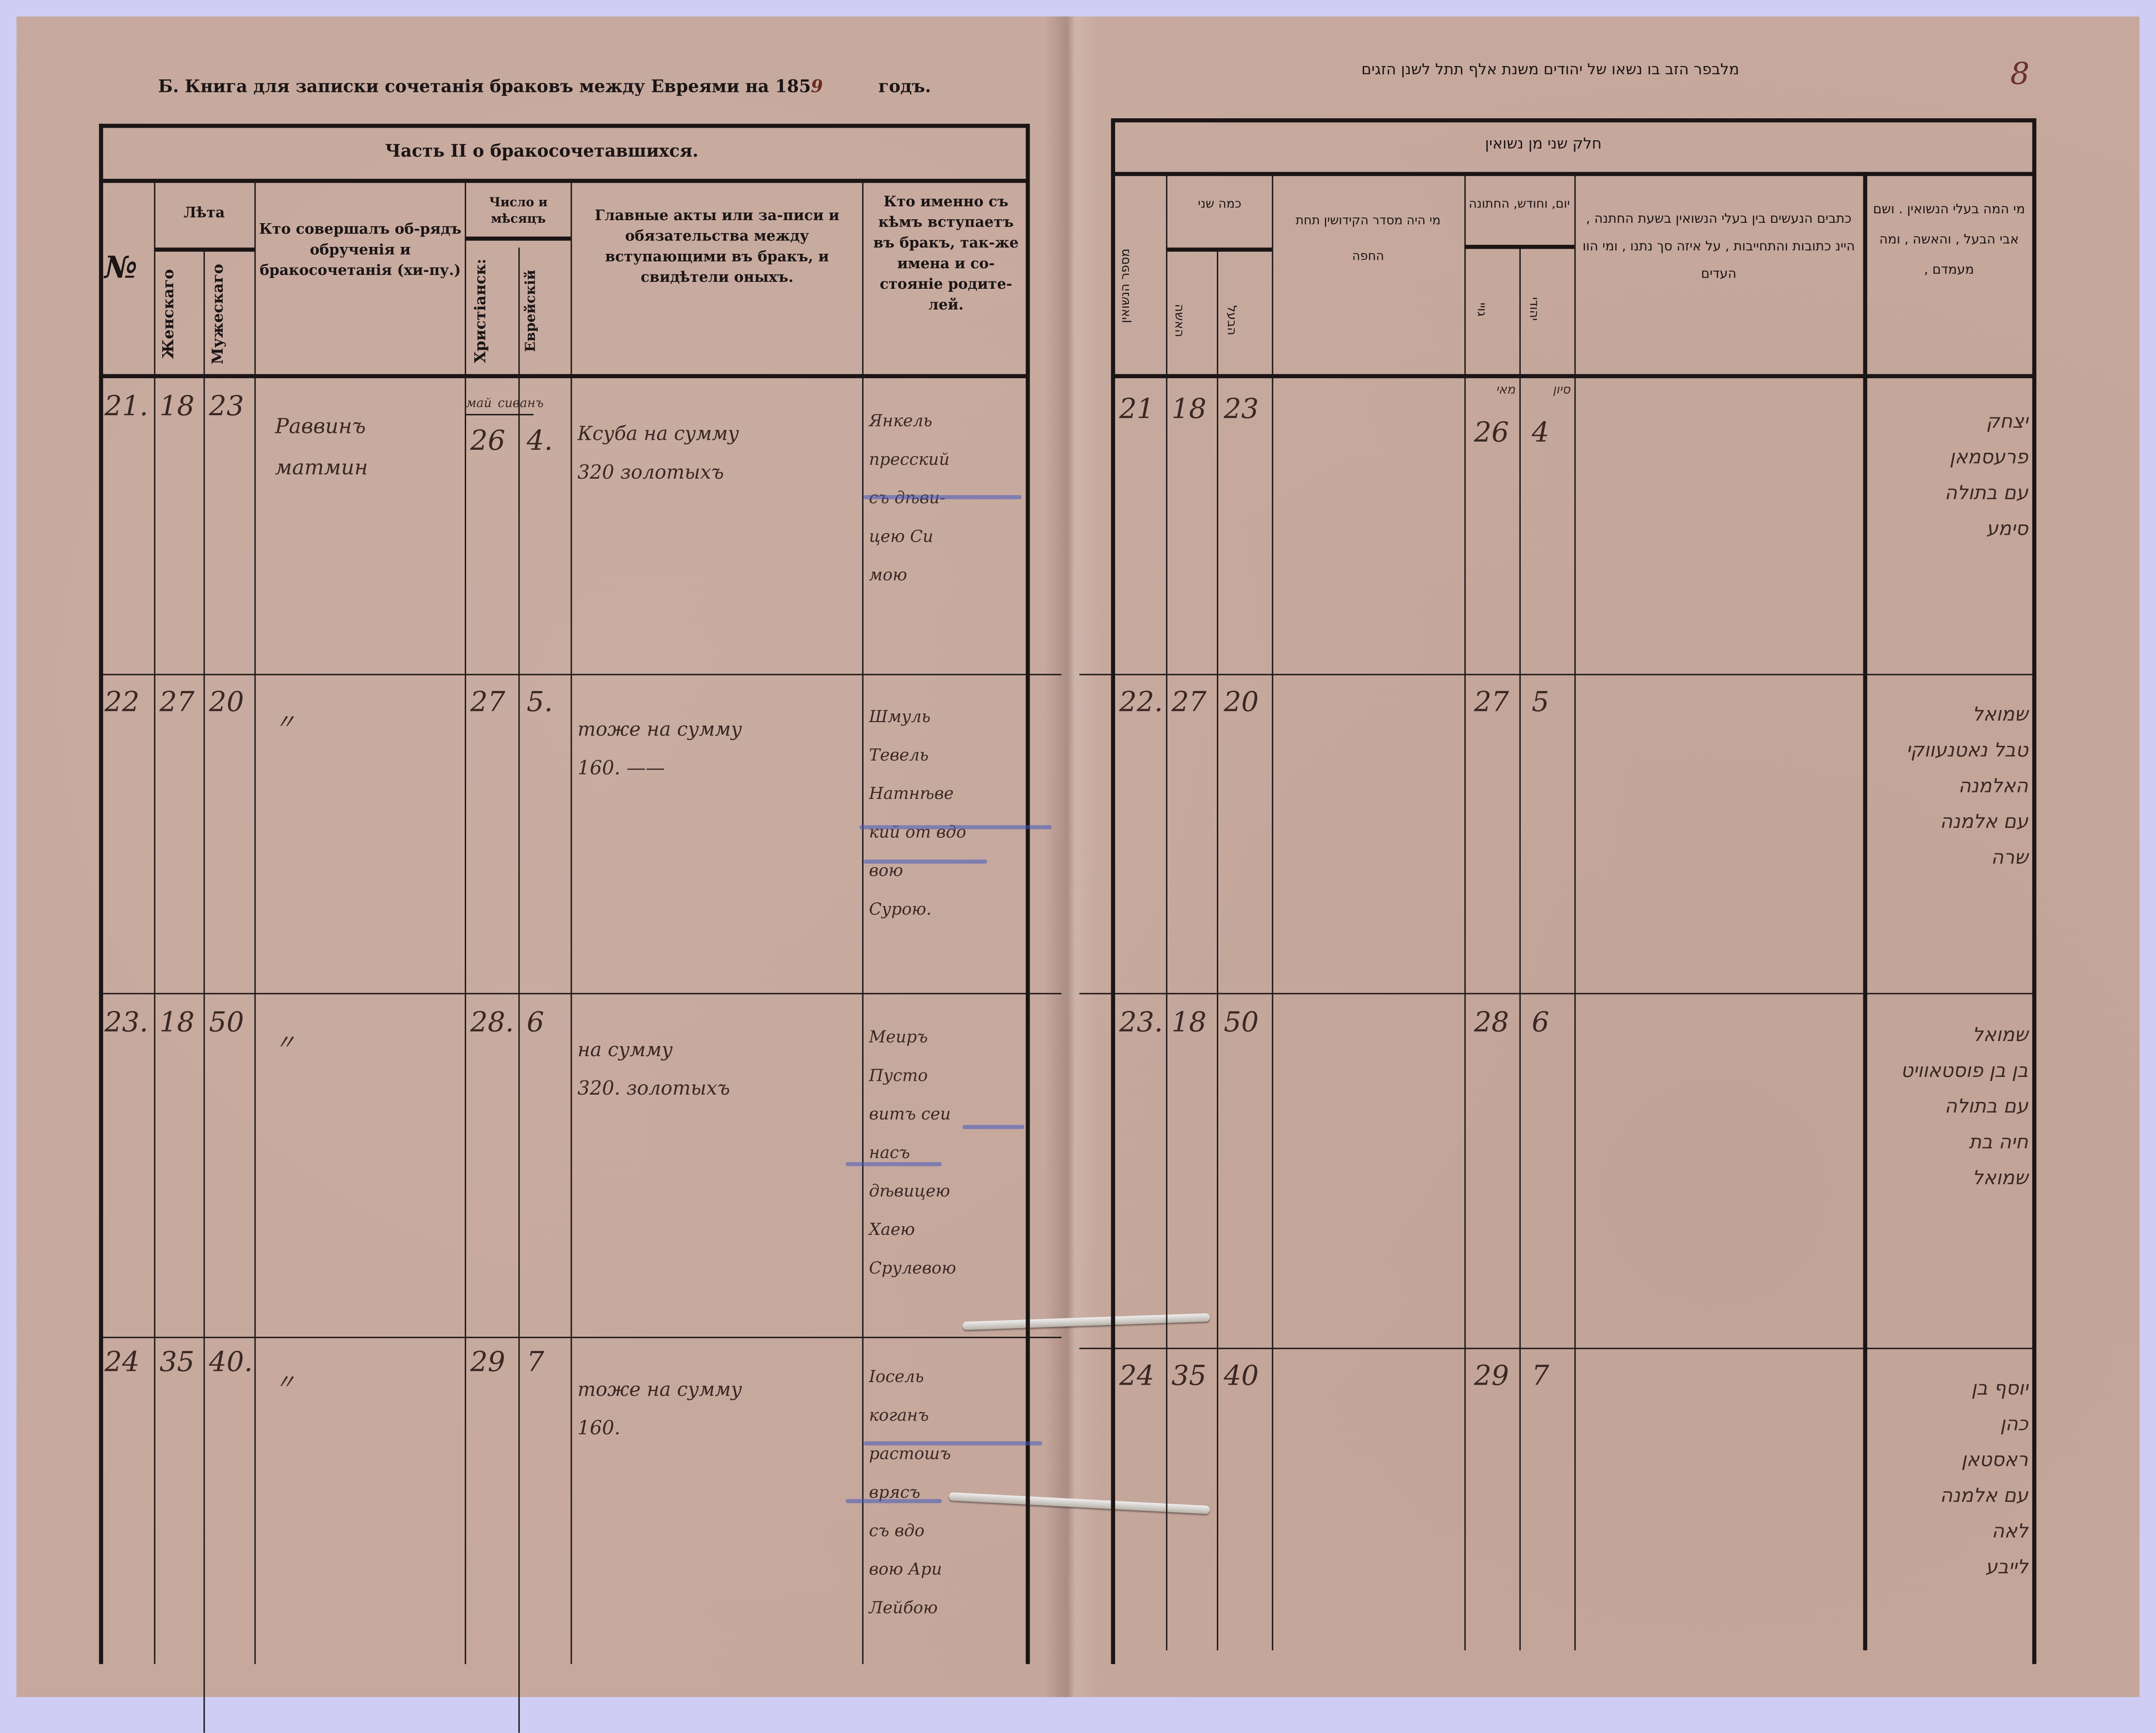 The image size is (2156, 1733). I want to click on male-age: 20, so click(226, 701).